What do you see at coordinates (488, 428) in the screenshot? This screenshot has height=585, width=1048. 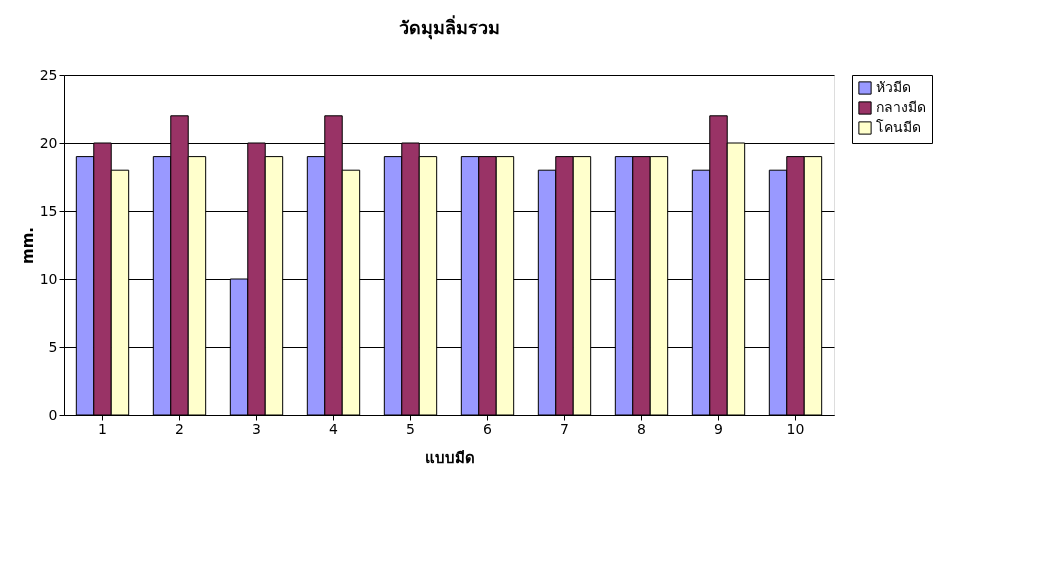 I see `x-tick-label: 6` at bounding box center [488, 428].